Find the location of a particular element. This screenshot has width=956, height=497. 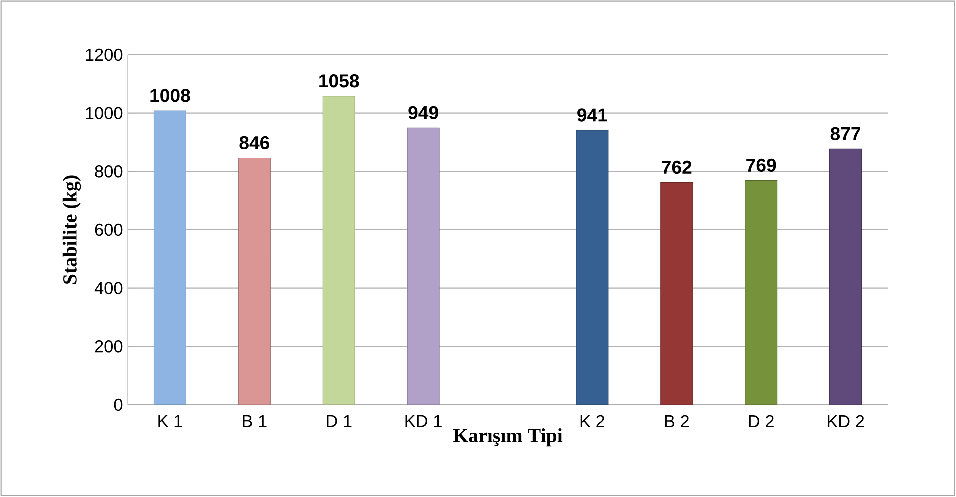

x-tick-label: D 2 is located at coordinates (761, 421).